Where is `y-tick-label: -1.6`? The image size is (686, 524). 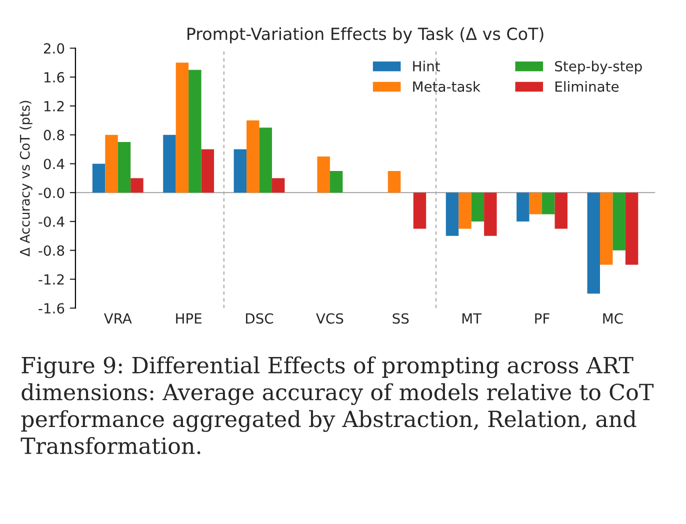
y-tick-label: -1.6 is located at coordinates (51, 308).